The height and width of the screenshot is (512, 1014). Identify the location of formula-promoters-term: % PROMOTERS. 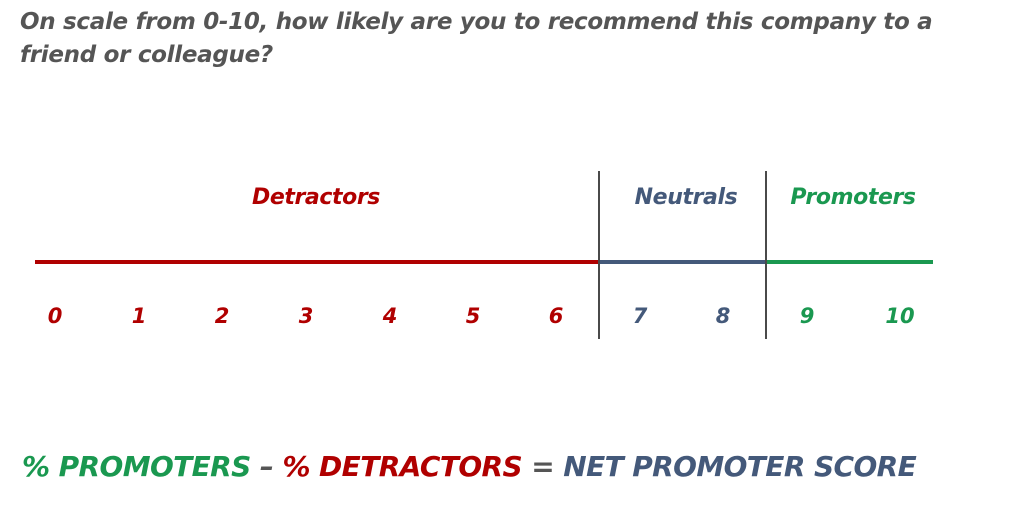
(136, 466).